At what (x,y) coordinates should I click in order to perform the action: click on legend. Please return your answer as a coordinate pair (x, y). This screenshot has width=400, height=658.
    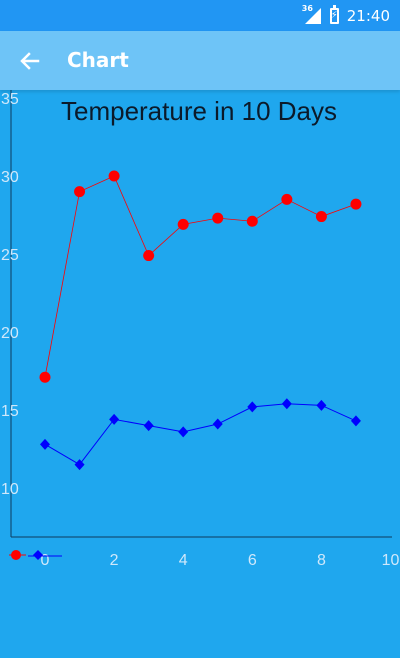
    Looking at the image, I should click on (35, 555).